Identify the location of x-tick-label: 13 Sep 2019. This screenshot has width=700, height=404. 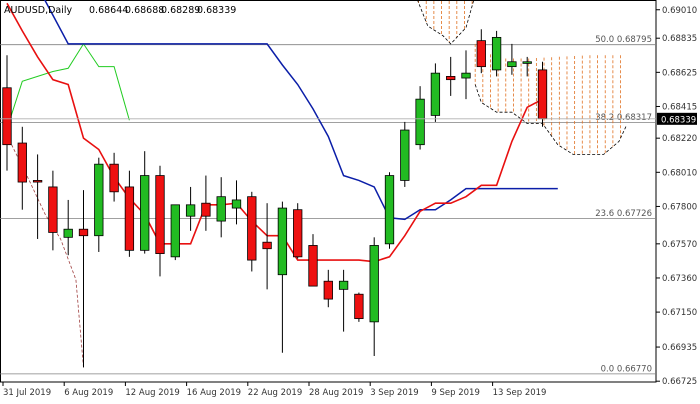
(520, 393).